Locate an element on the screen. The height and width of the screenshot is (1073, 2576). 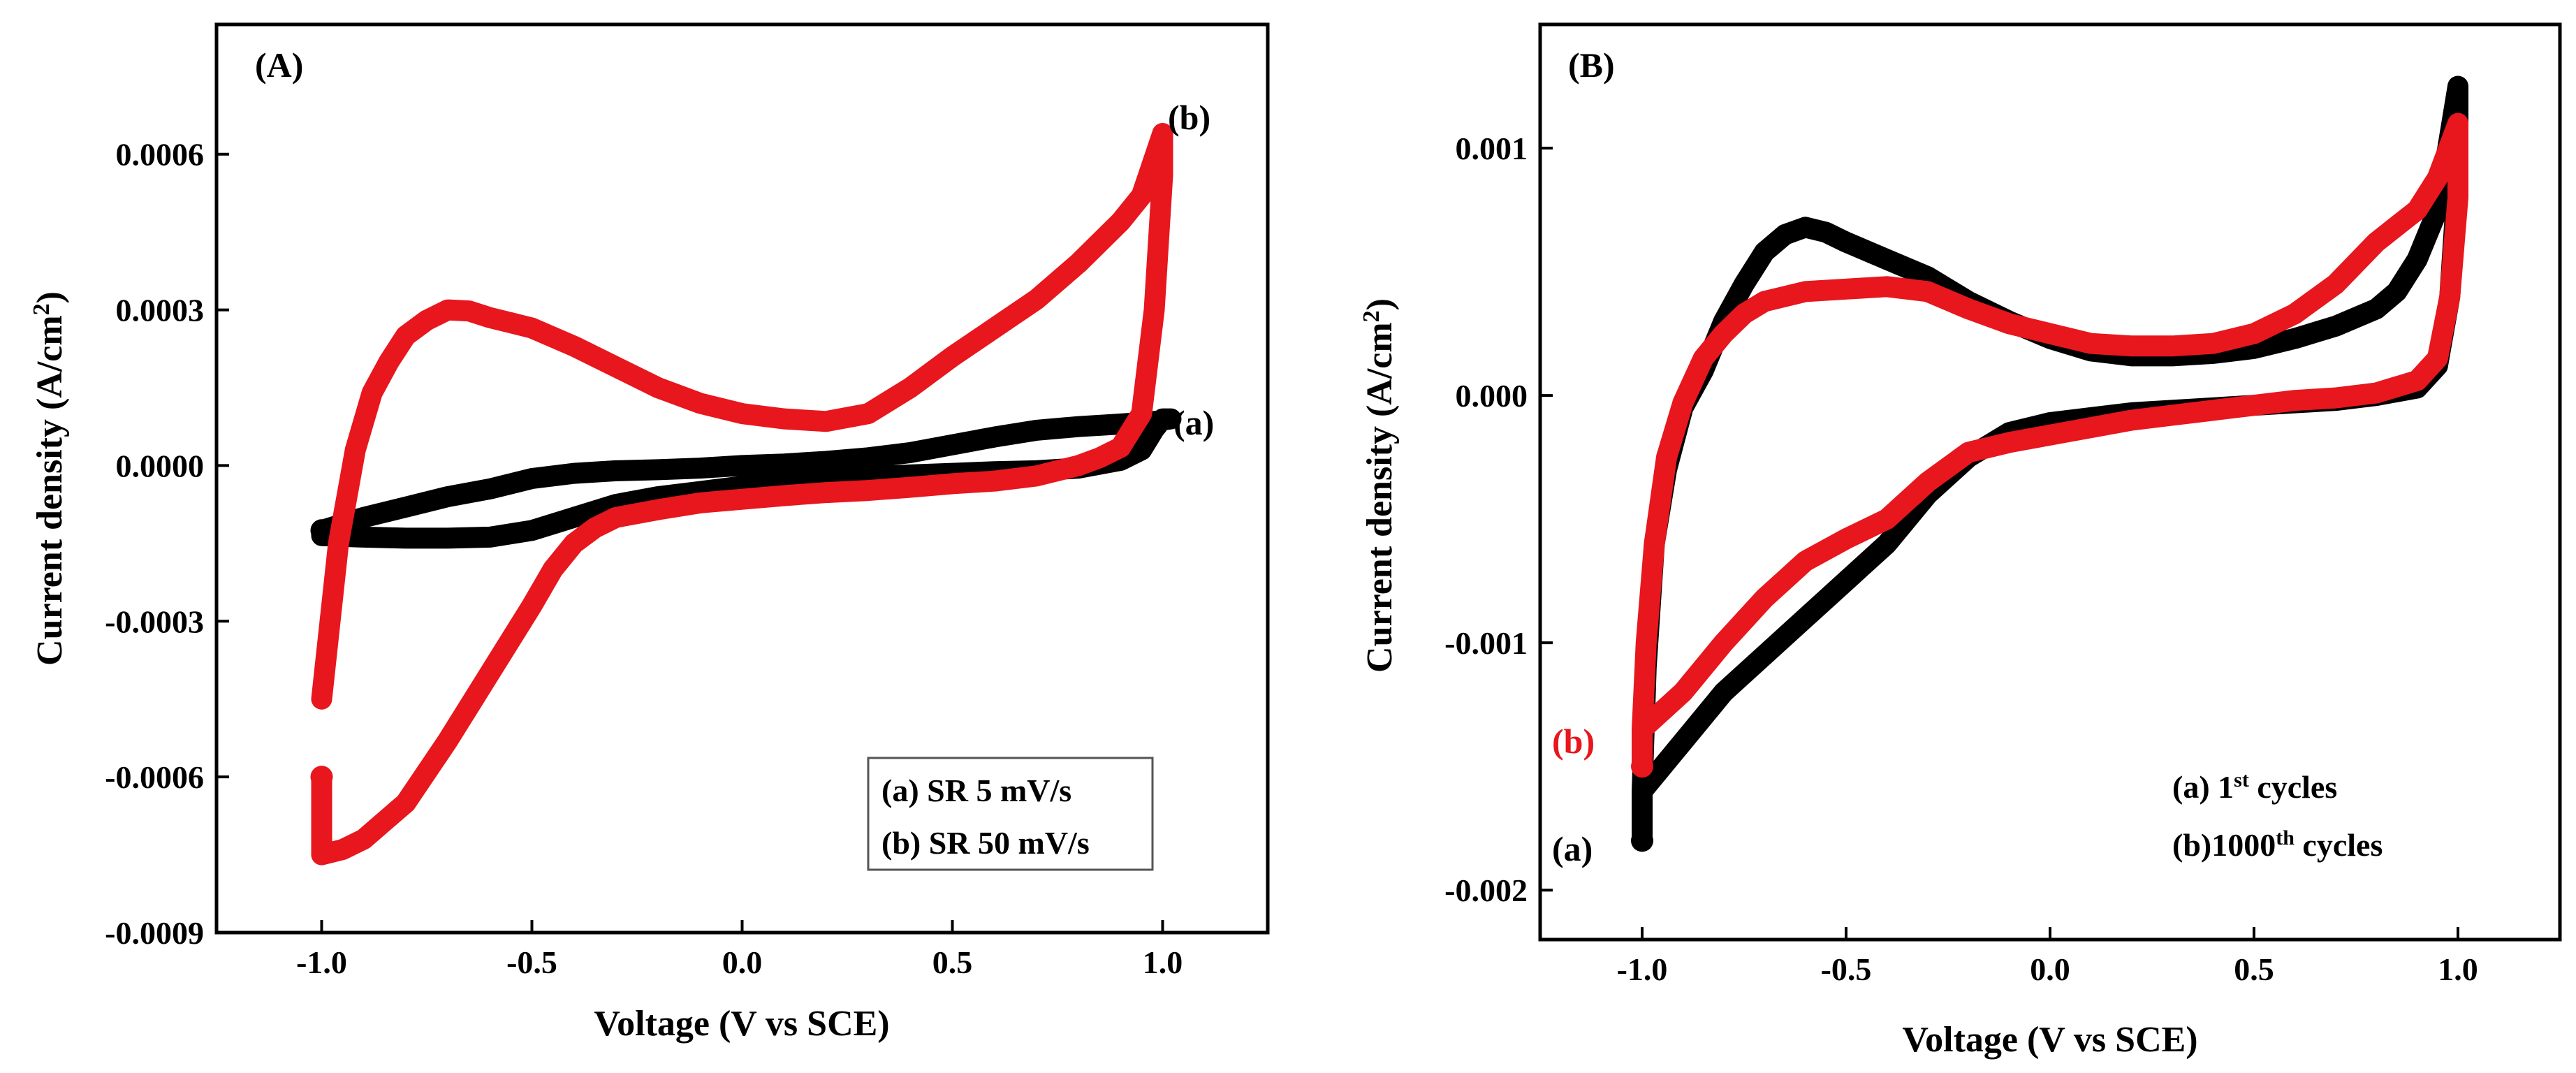
legend: (a) SR 5 mV/s (b) SR 50 mV/s is located at coordinates (1010, 814).